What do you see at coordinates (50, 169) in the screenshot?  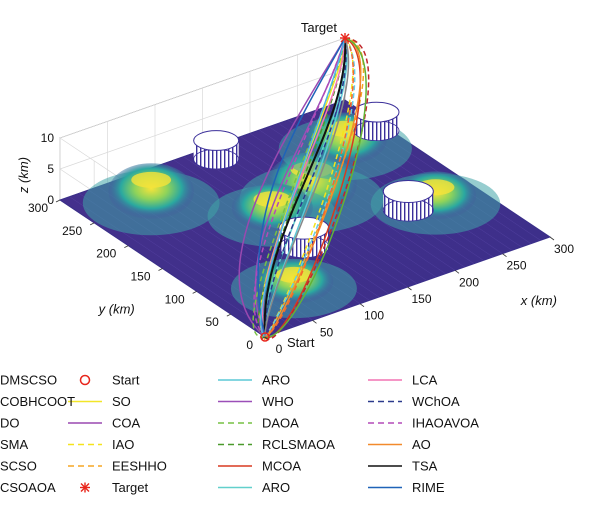 I see `z-tick-label: 5` at bounding box center [50, 169].